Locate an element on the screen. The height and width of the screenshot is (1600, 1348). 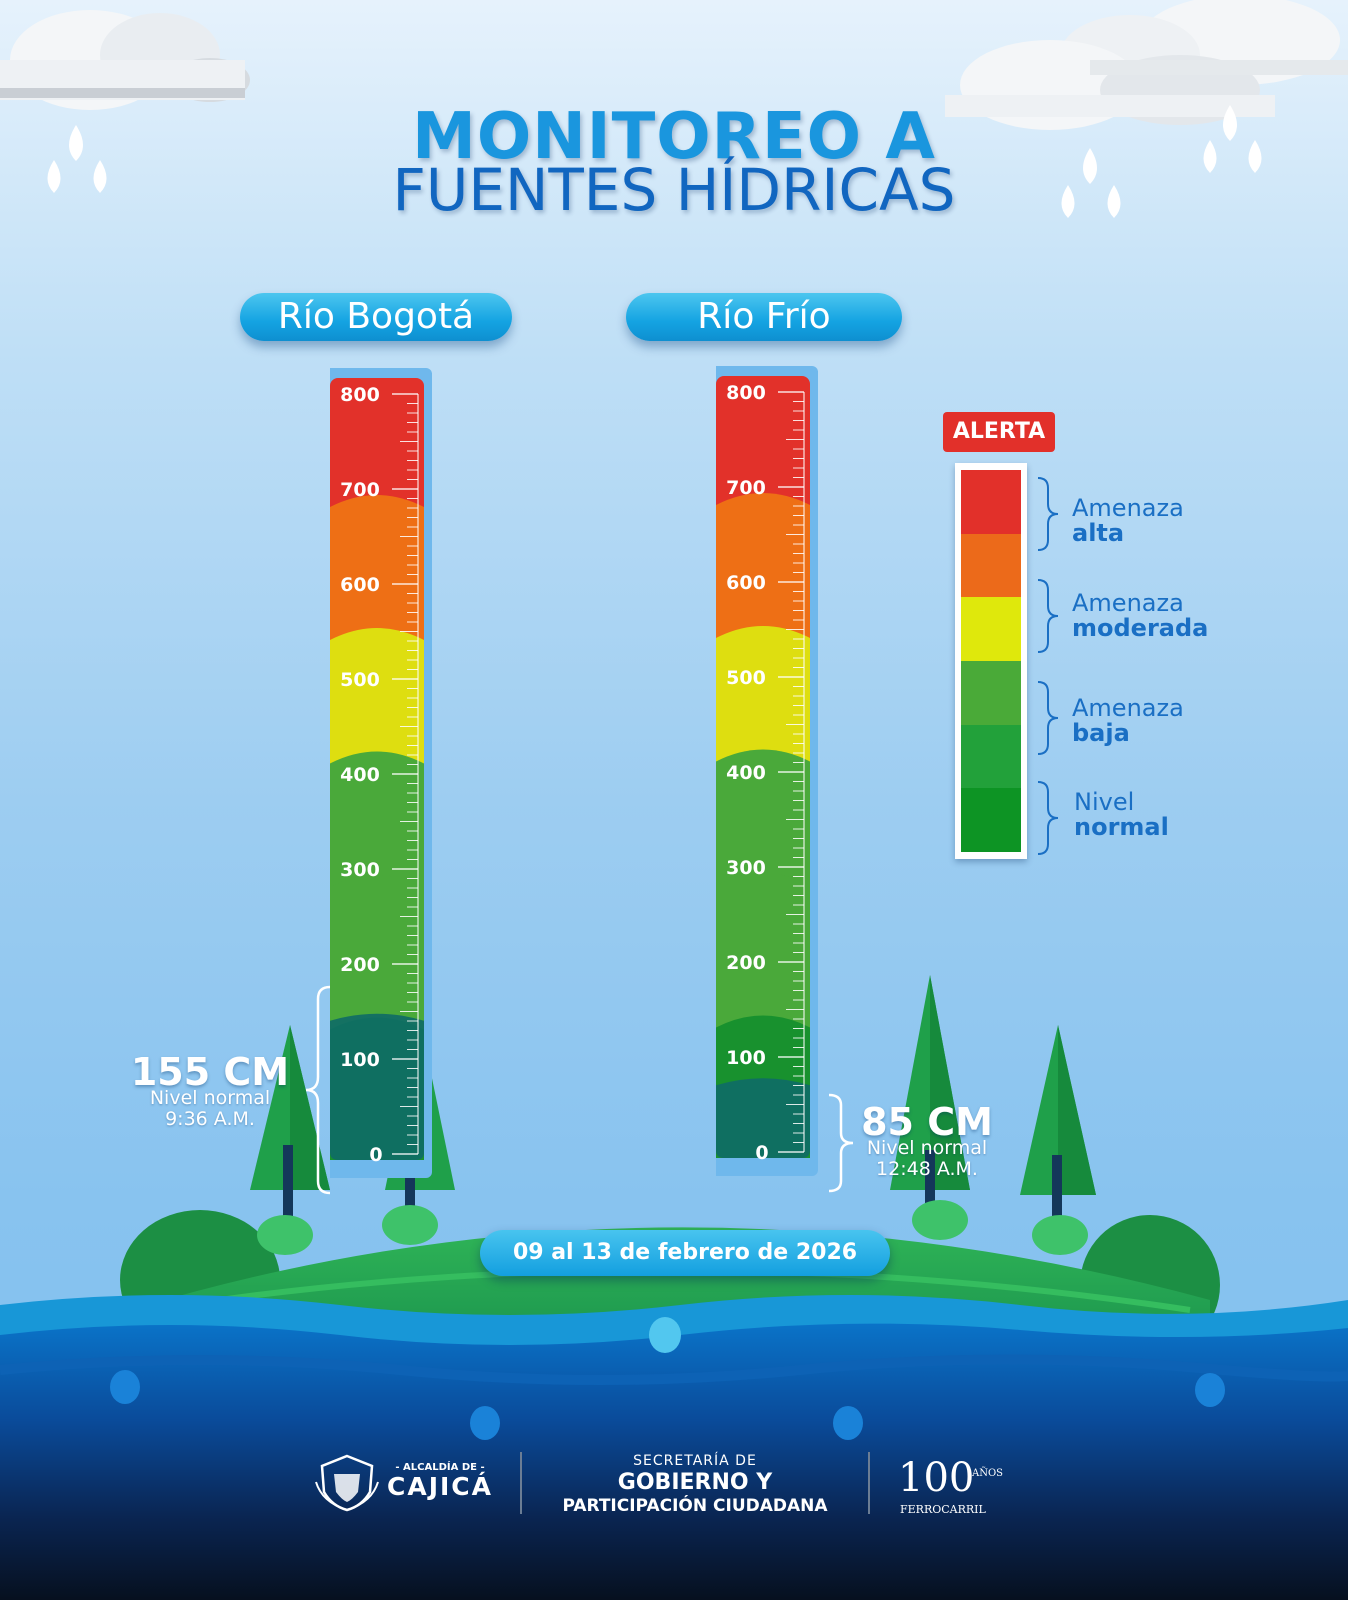
rain-drops-left-icon is located at coordinates (77, 159).